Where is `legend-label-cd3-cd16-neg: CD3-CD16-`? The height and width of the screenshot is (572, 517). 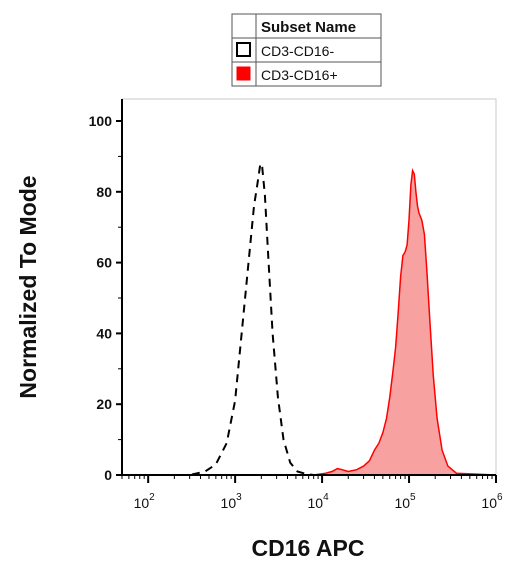
legend-label-cd3-cd16-neg: CD3-CD16- is located at coordinates (297, 51).